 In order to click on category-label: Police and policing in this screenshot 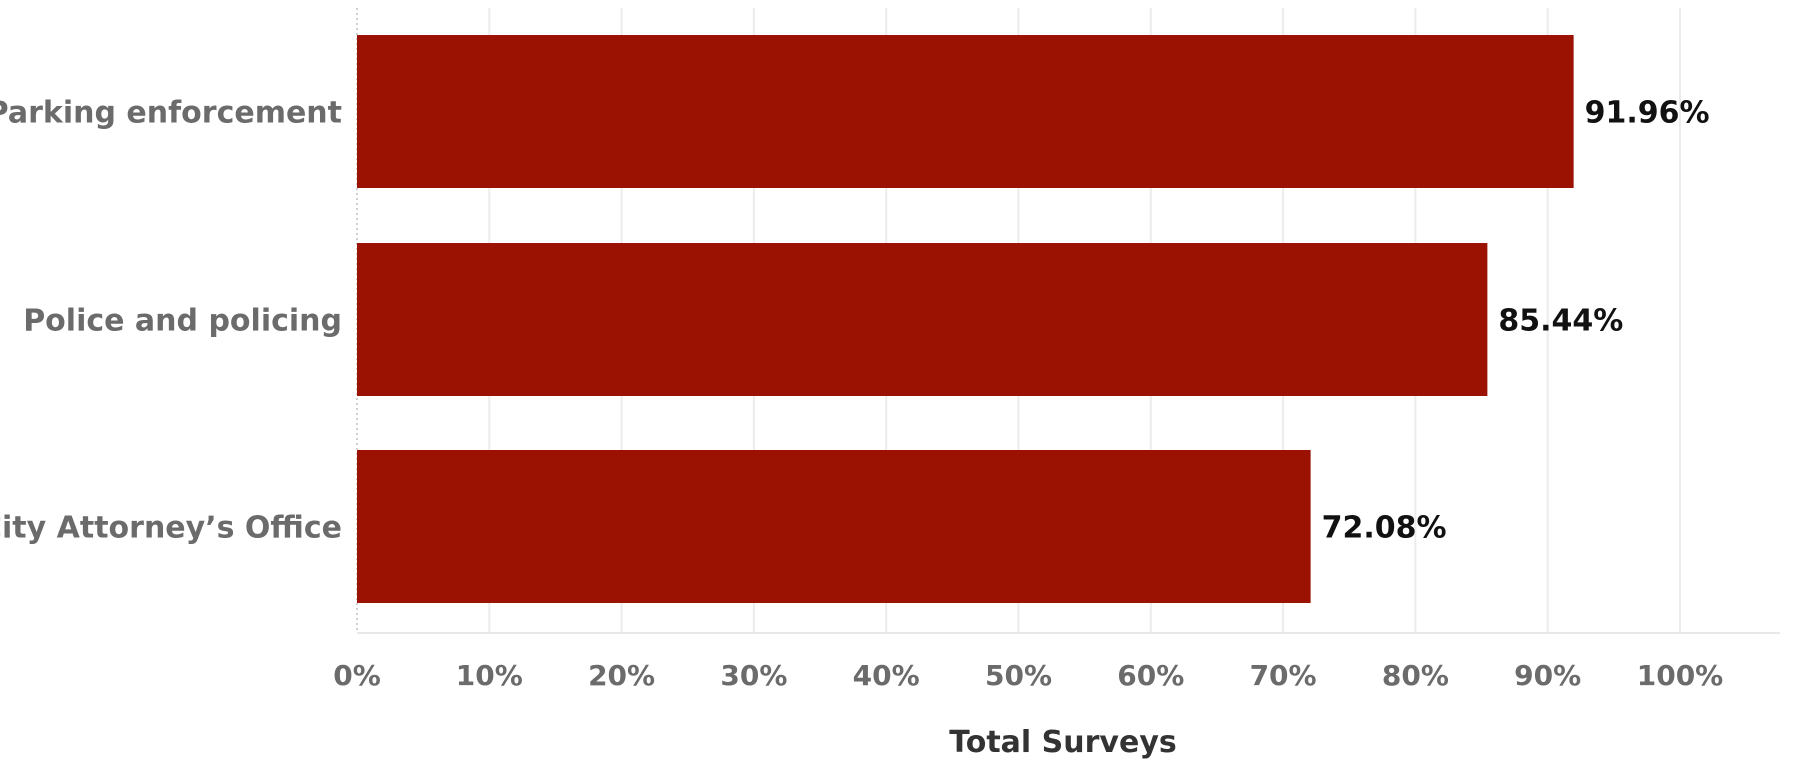, I will do `click(182, 321)`.